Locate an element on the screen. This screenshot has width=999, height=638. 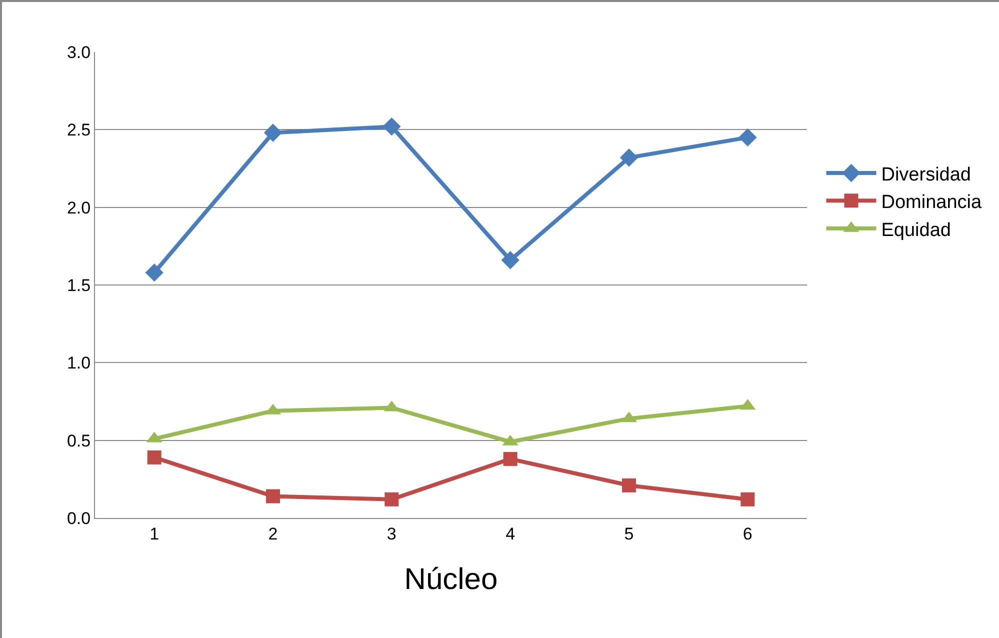
x-tick-label: 6 is located at coordinates (747, 534).